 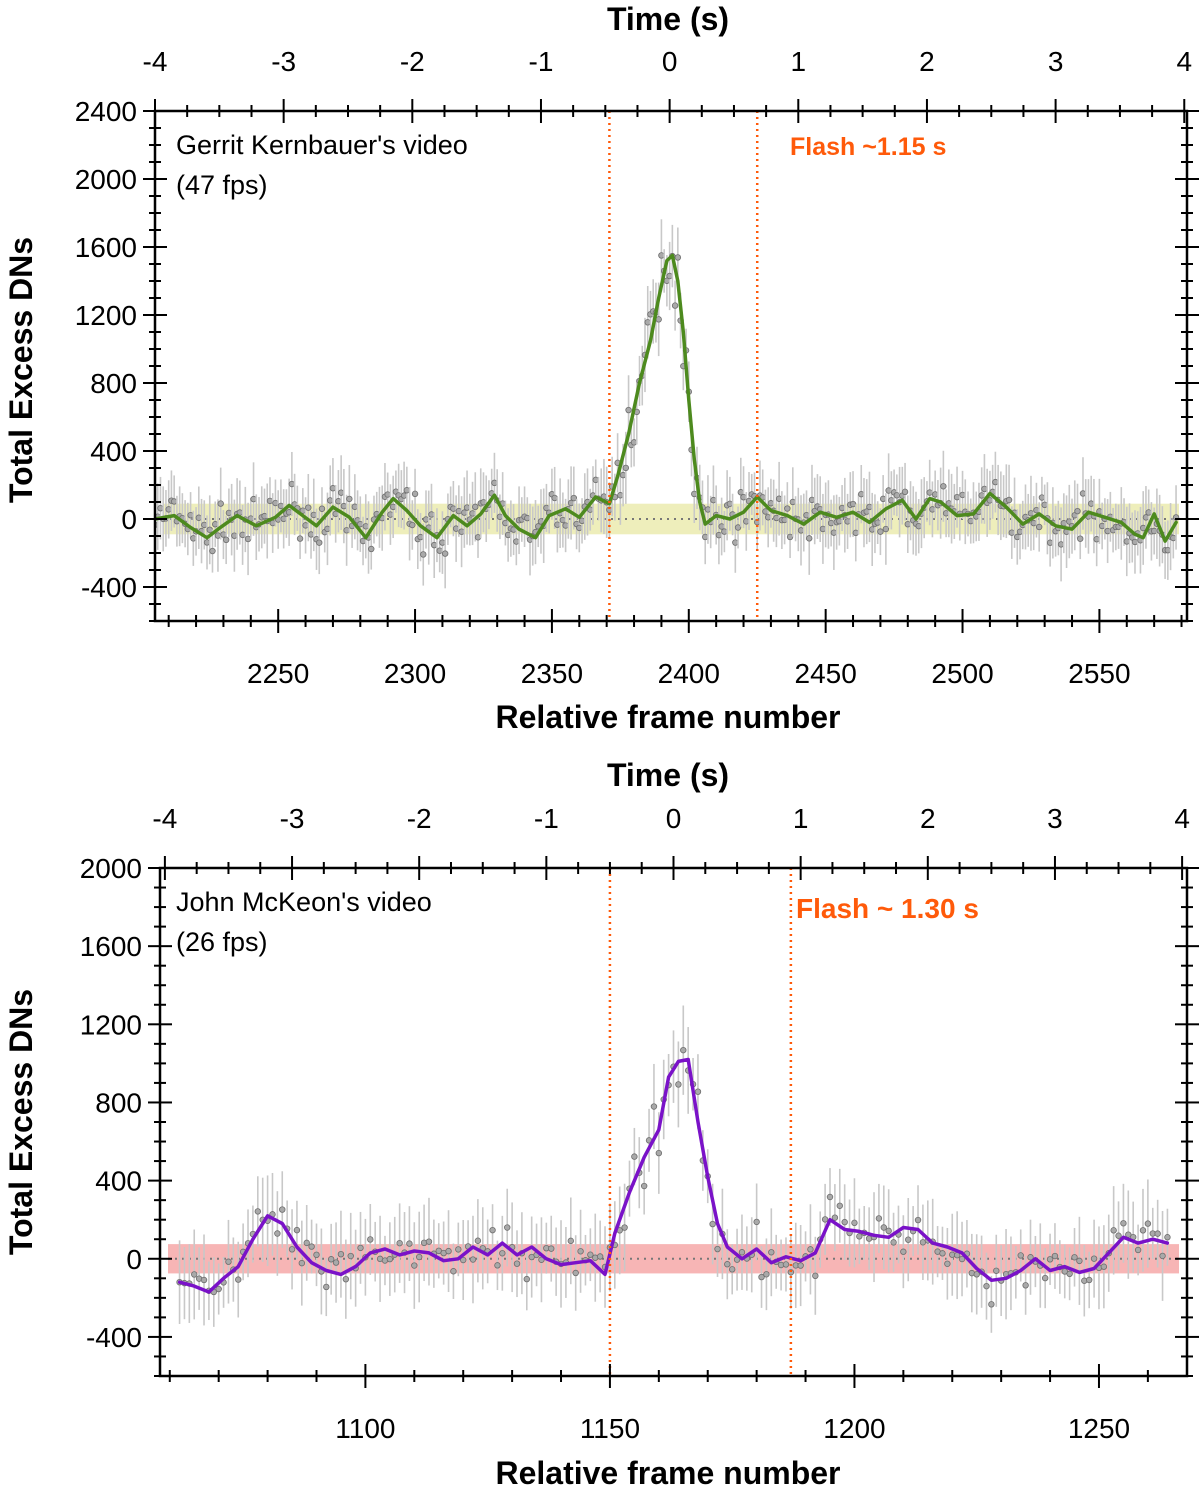 What do you see at coordinates (546, 818) in the screenshot?
I see `time-tick-label: -1` at bounding box center [546, 818].